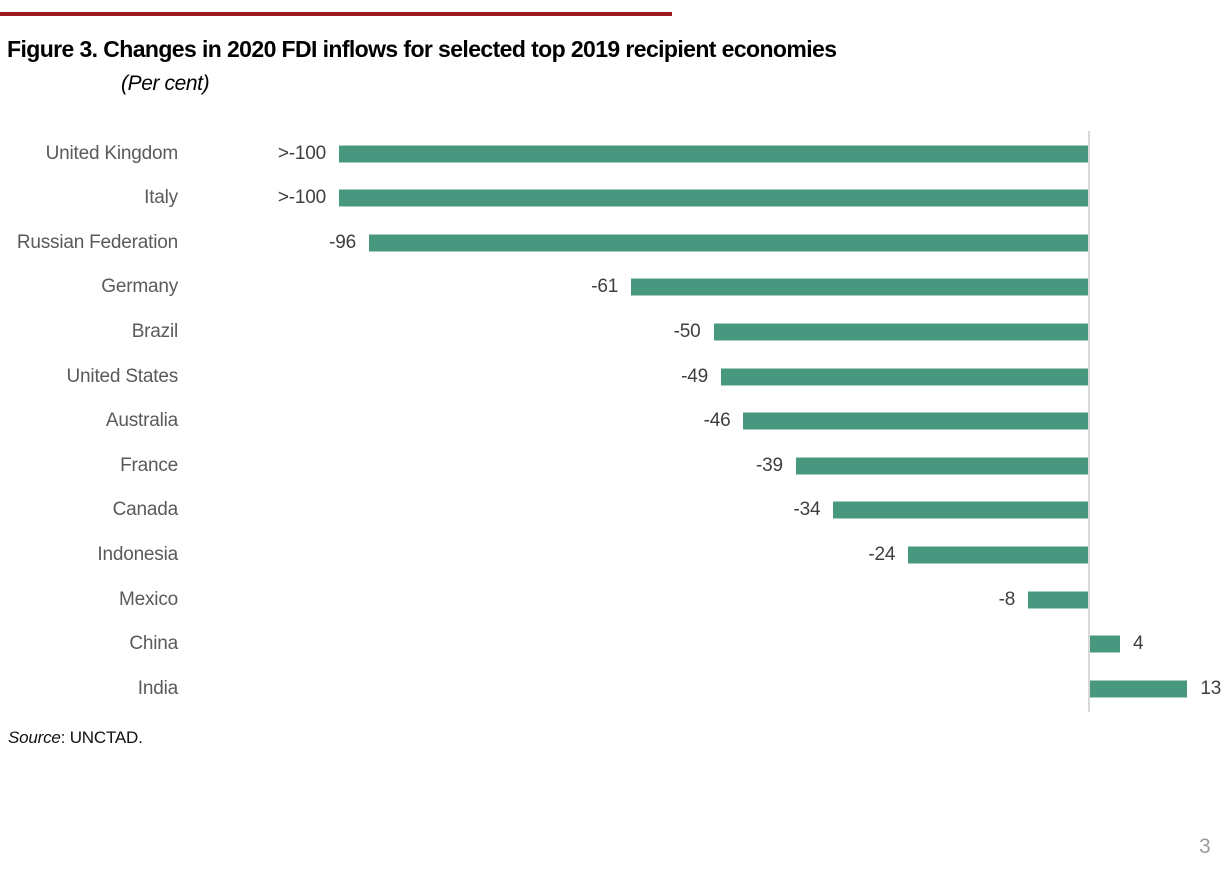  What do you see at coordinates (148, 599) in the screenshot?
I see `category-label: Mexico` at bounding box center [148, 599].